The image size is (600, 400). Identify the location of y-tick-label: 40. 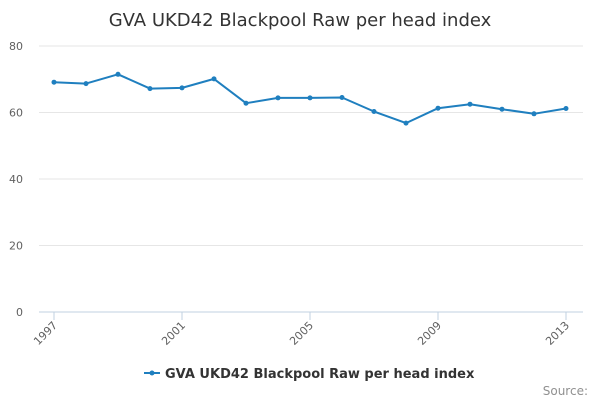
(16, 179).